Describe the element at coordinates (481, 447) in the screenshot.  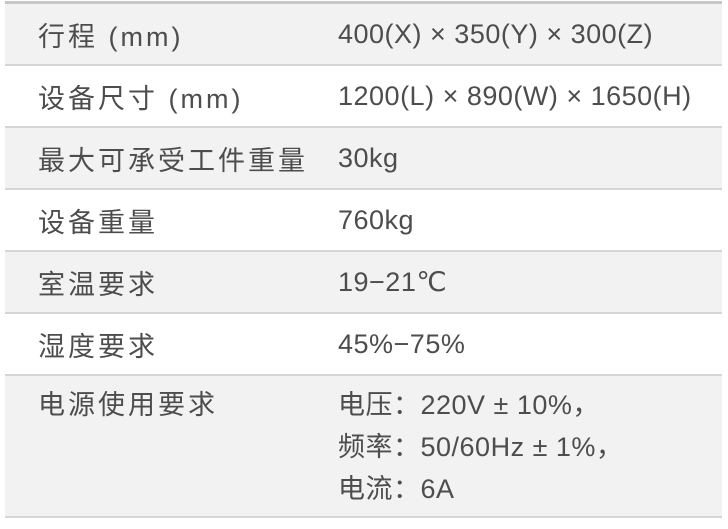
I see `power-frequency-line: 频率：50/60Hz ± 1%，` at that location.